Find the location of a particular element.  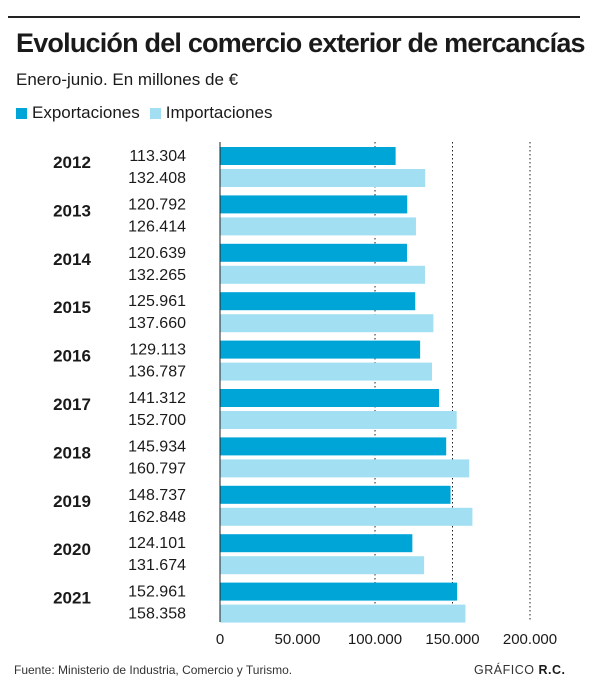

year-label: 2015 is located at coordinates (72, 307).